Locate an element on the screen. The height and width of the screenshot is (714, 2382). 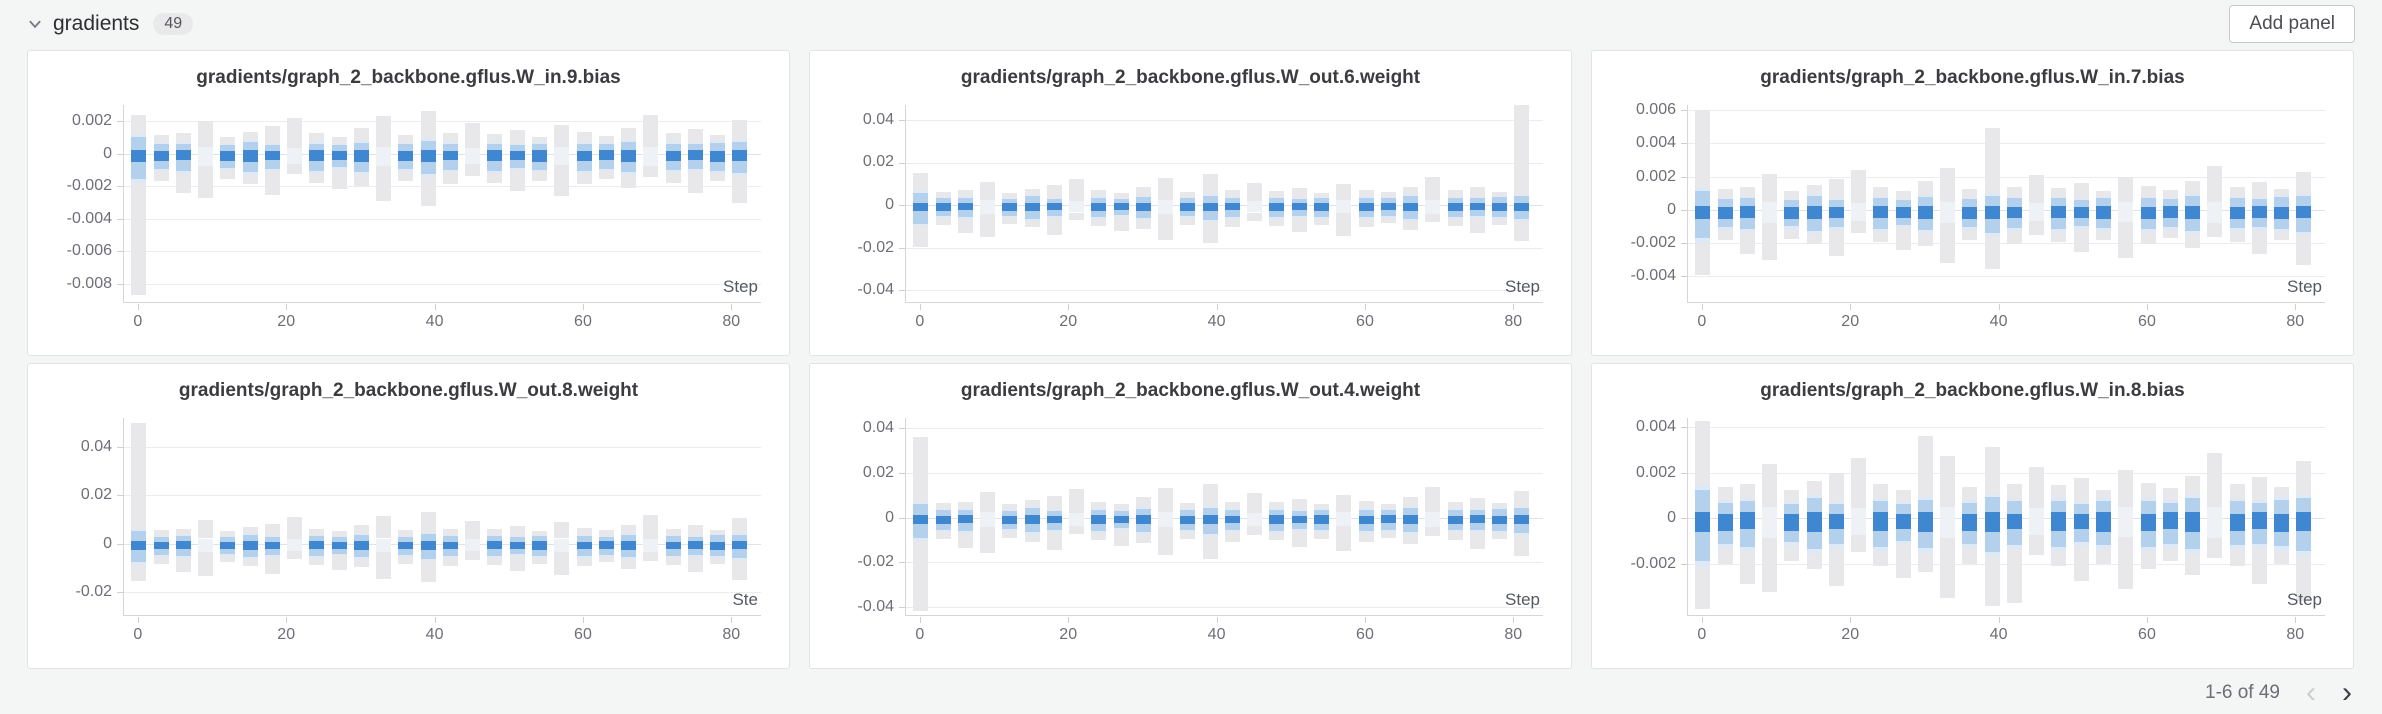
x-tick-mark is located at coordinates (583, 307).